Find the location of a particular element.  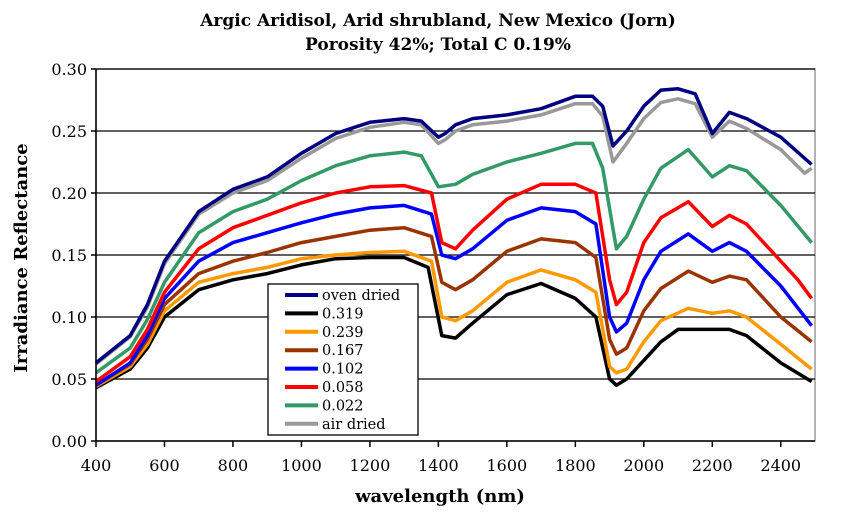

legend-label: 0.167 is located at coordinates (343, 351).